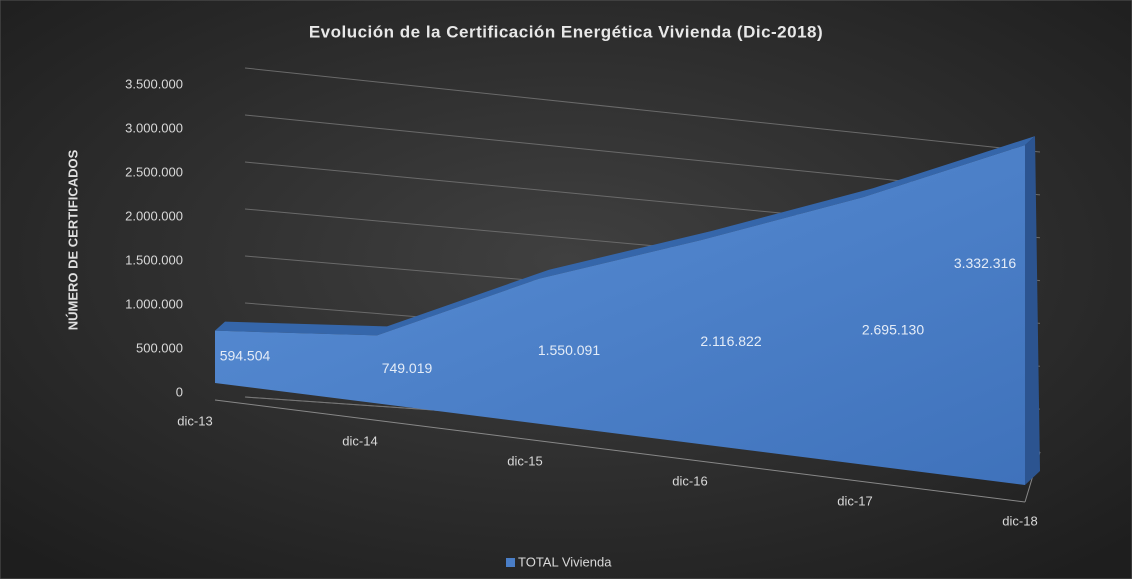 The height and width of the screenshot is (579, 1132). Describe the element at coordinates (179, 391) in the screenshot. I see `y-tick-label: 0` at that location.